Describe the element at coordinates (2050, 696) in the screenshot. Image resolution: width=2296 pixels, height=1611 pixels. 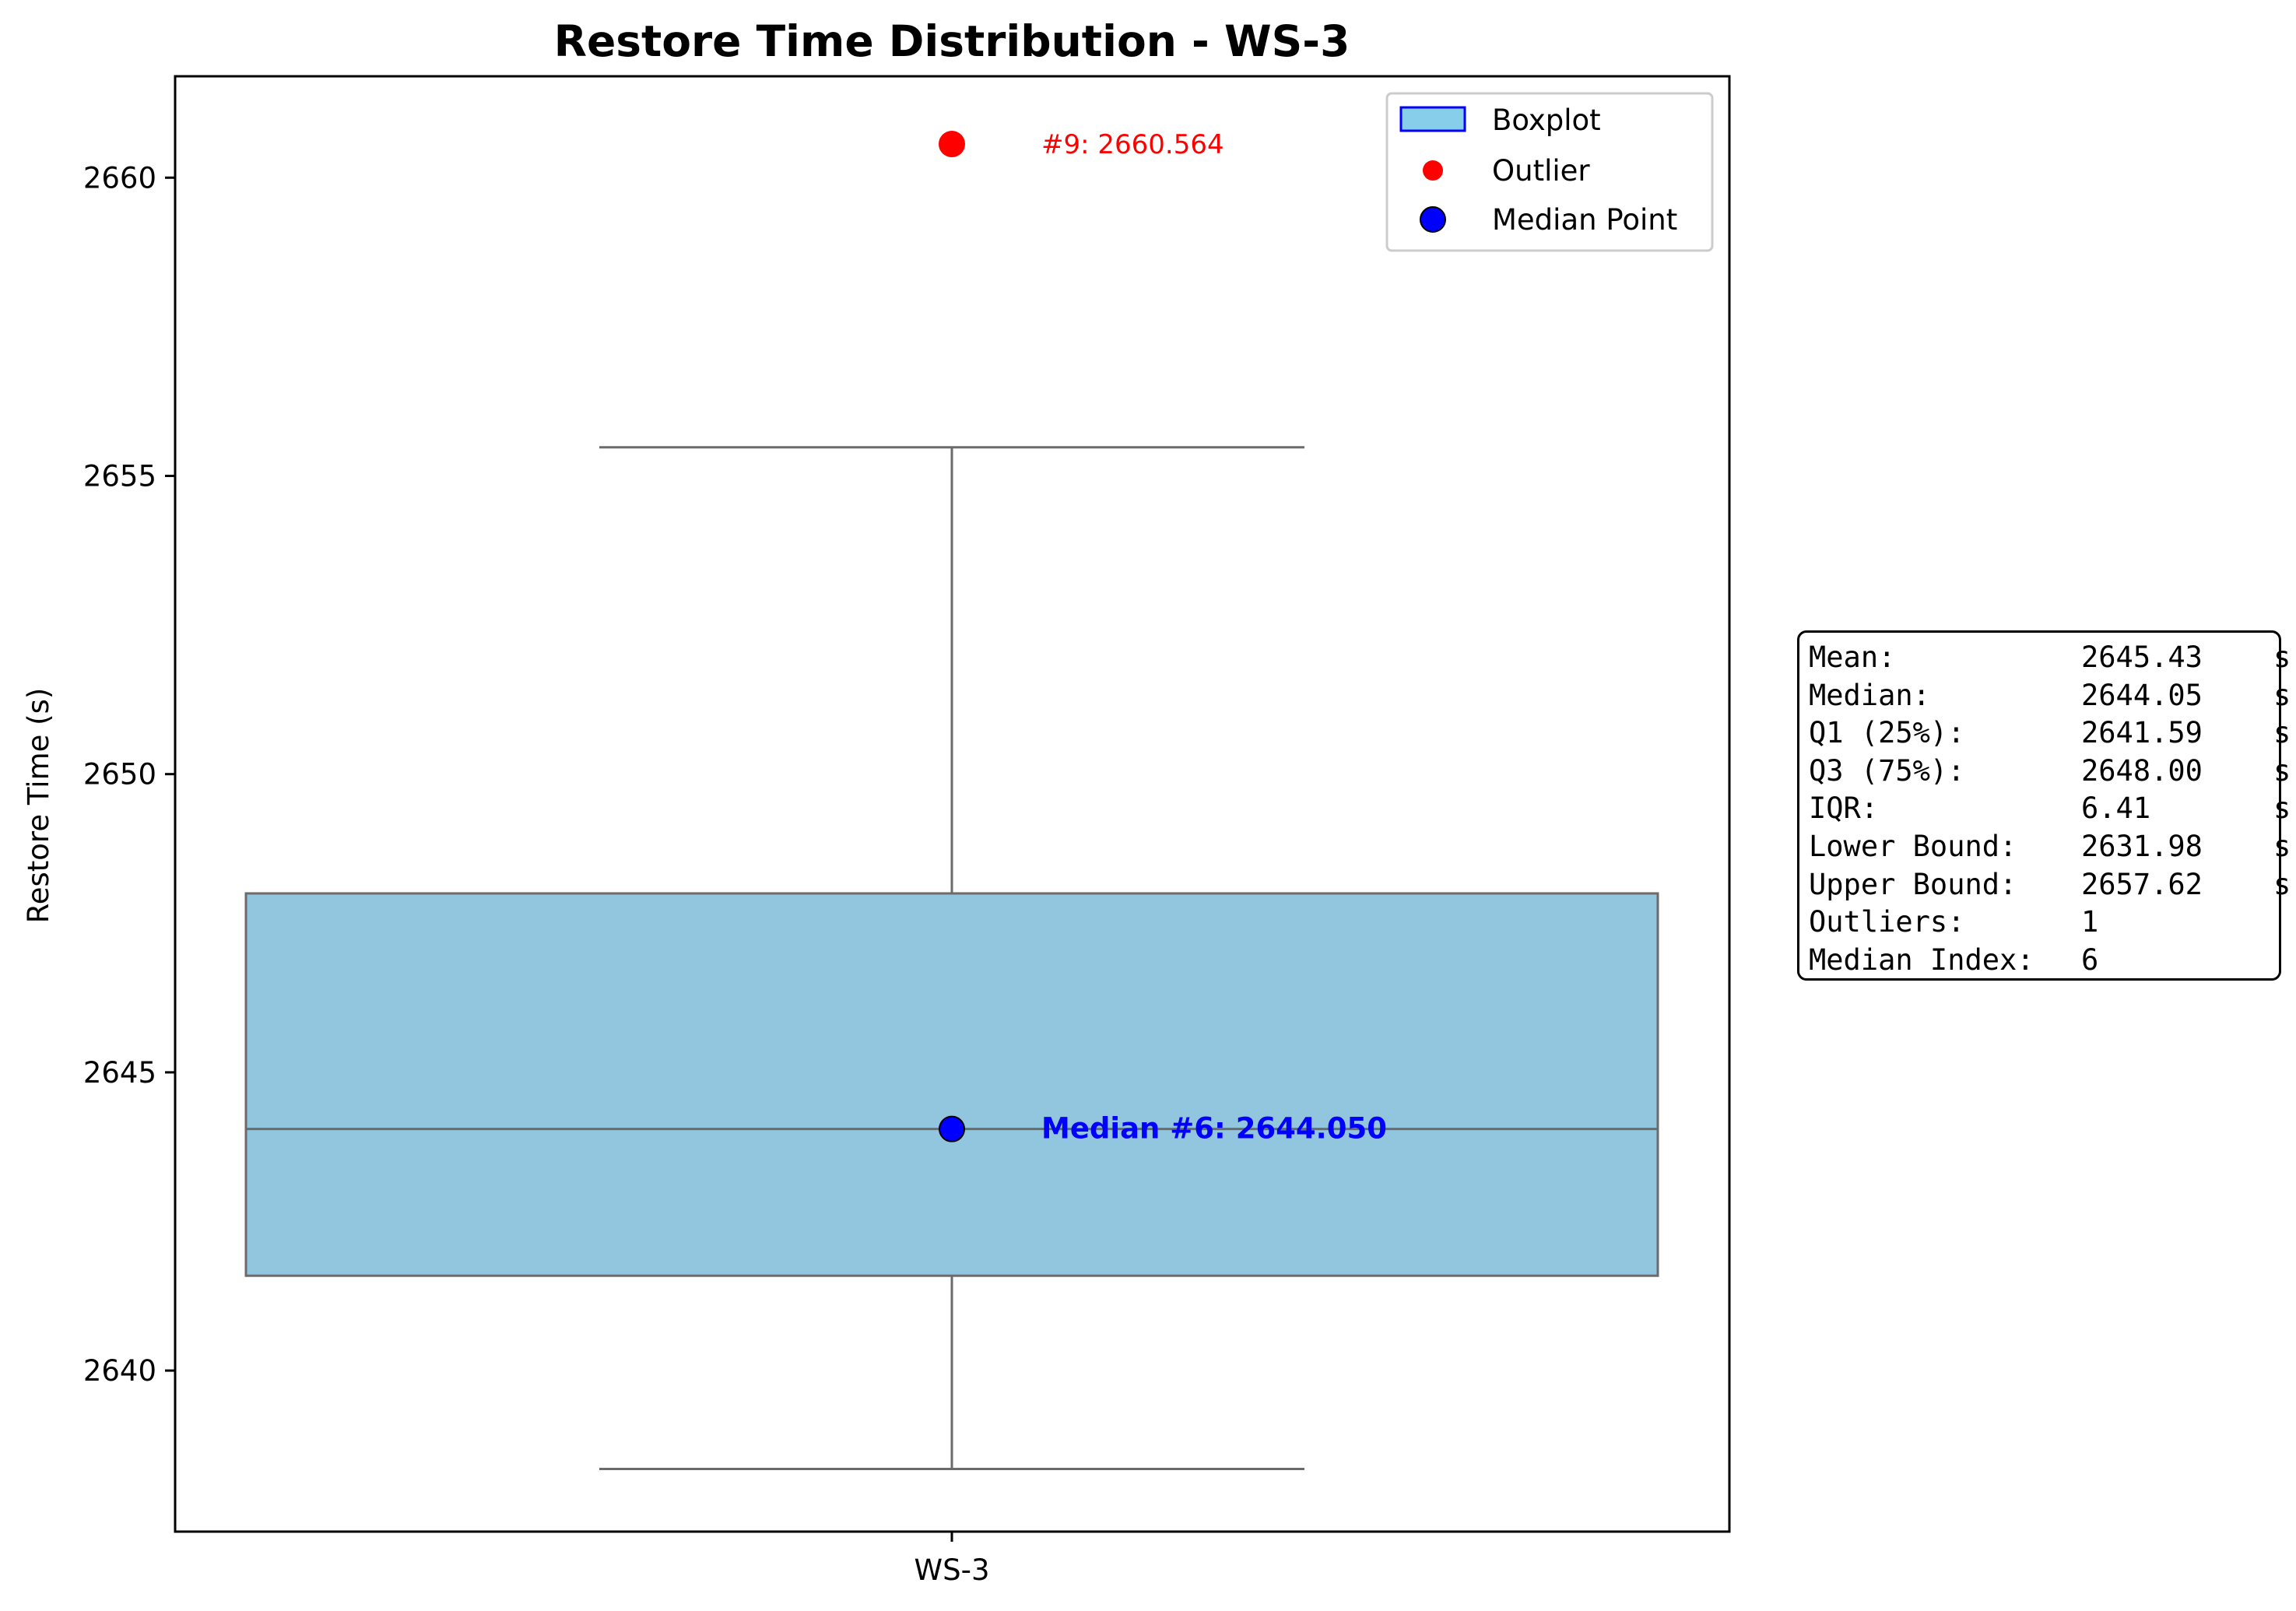
I see `stat-row: Median: 2644.05 s` at that location.